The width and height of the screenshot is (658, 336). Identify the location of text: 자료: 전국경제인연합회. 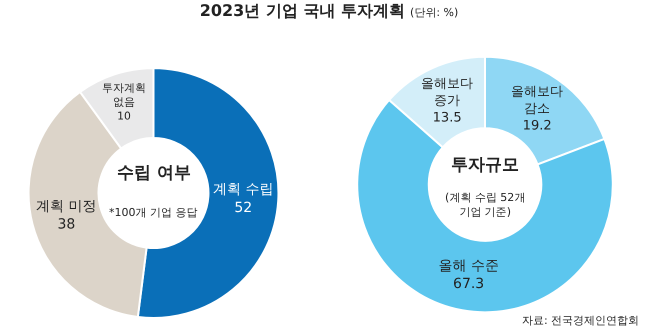
(581, 320).